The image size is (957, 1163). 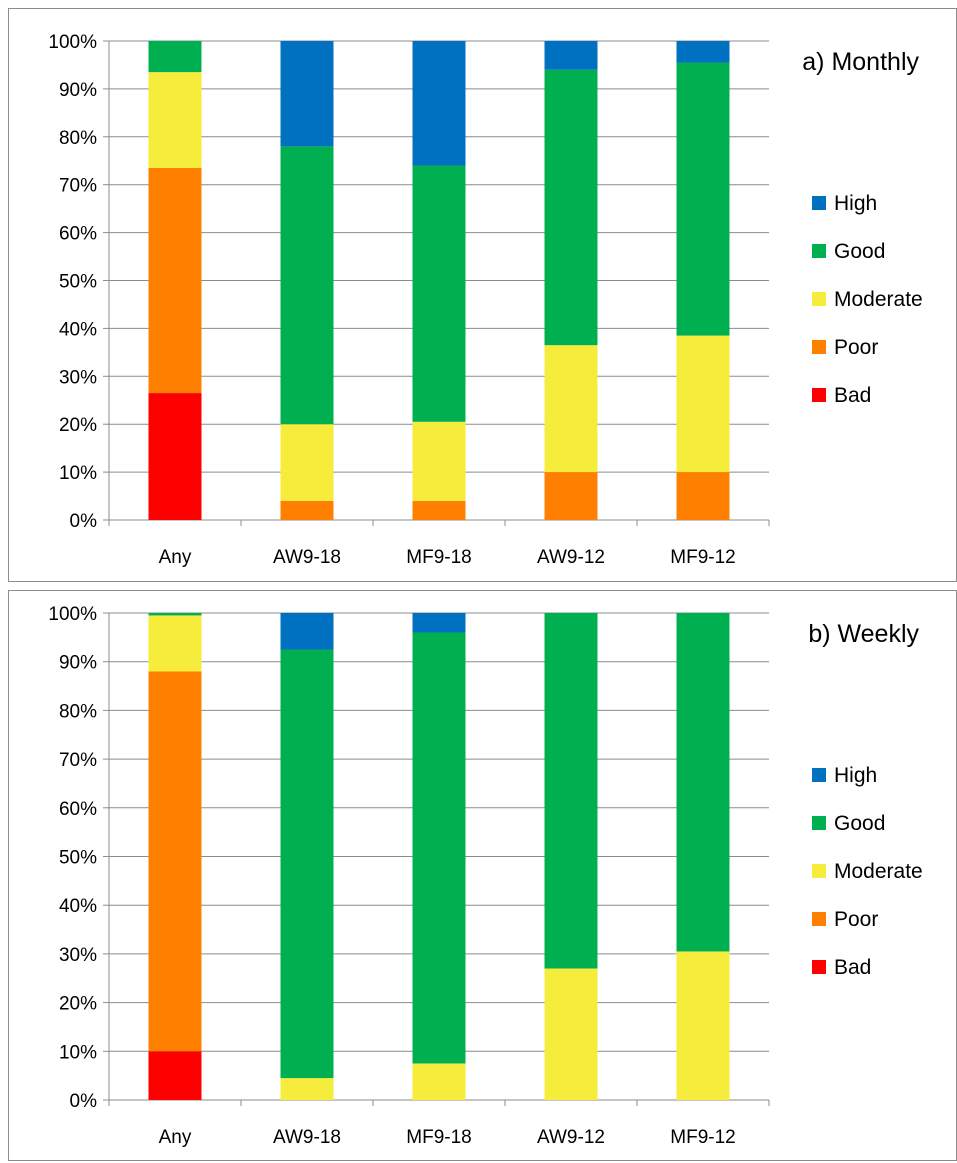 What do you see at coordinates (439, 293) in the screenshot?
I see `chart-0-bar-mf9-18-good` at bounding box center [439, 293].